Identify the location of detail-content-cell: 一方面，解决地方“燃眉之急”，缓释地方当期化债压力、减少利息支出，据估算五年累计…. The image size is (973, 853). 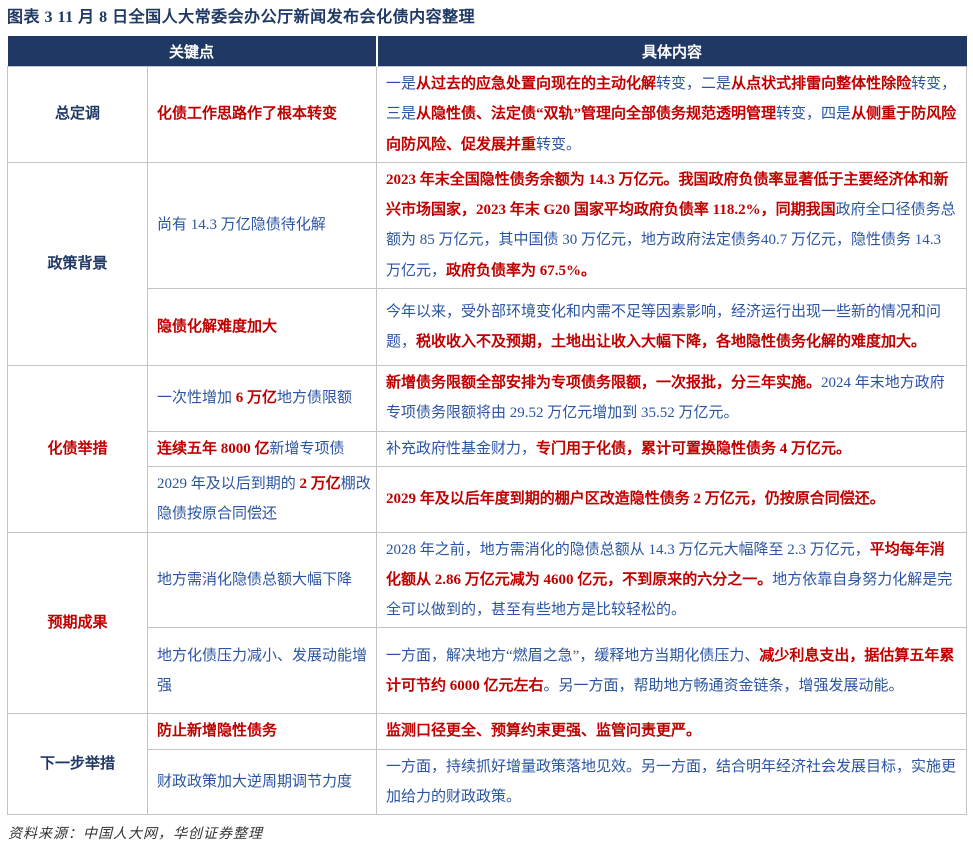
(672, 671).